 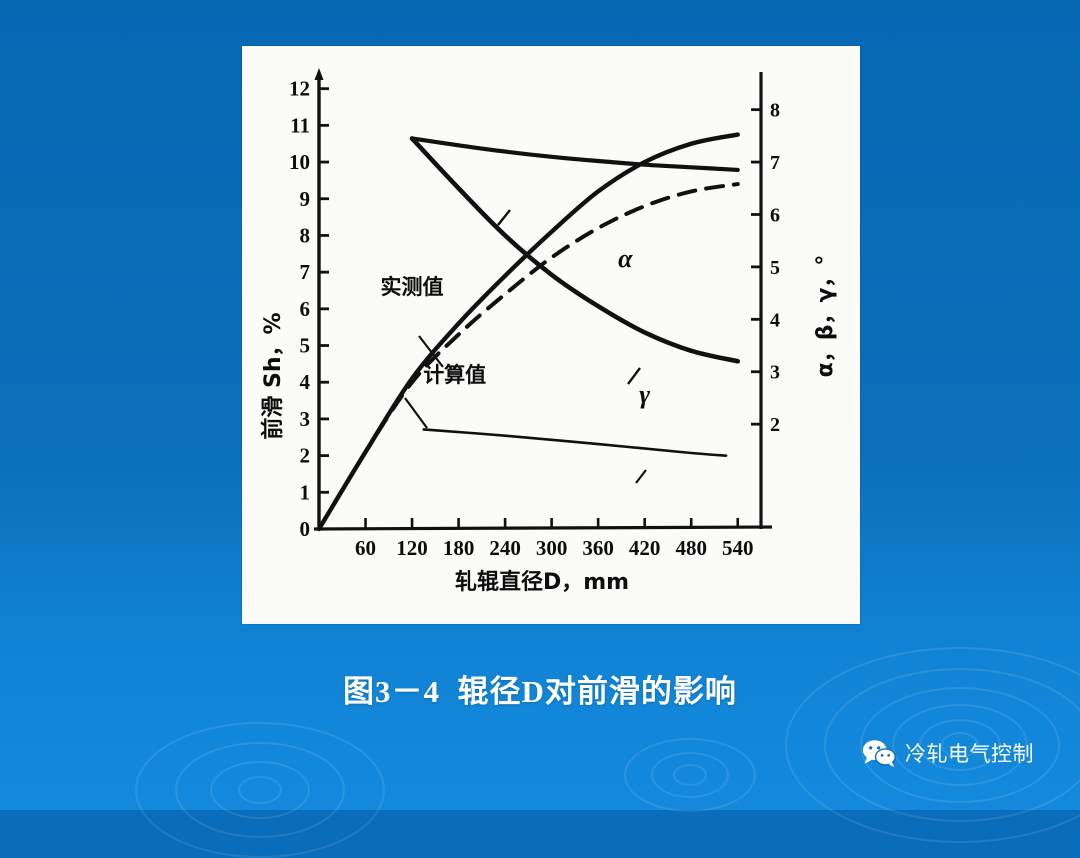 I want to click on right-axis-ticks, so click(x=756, y=267).